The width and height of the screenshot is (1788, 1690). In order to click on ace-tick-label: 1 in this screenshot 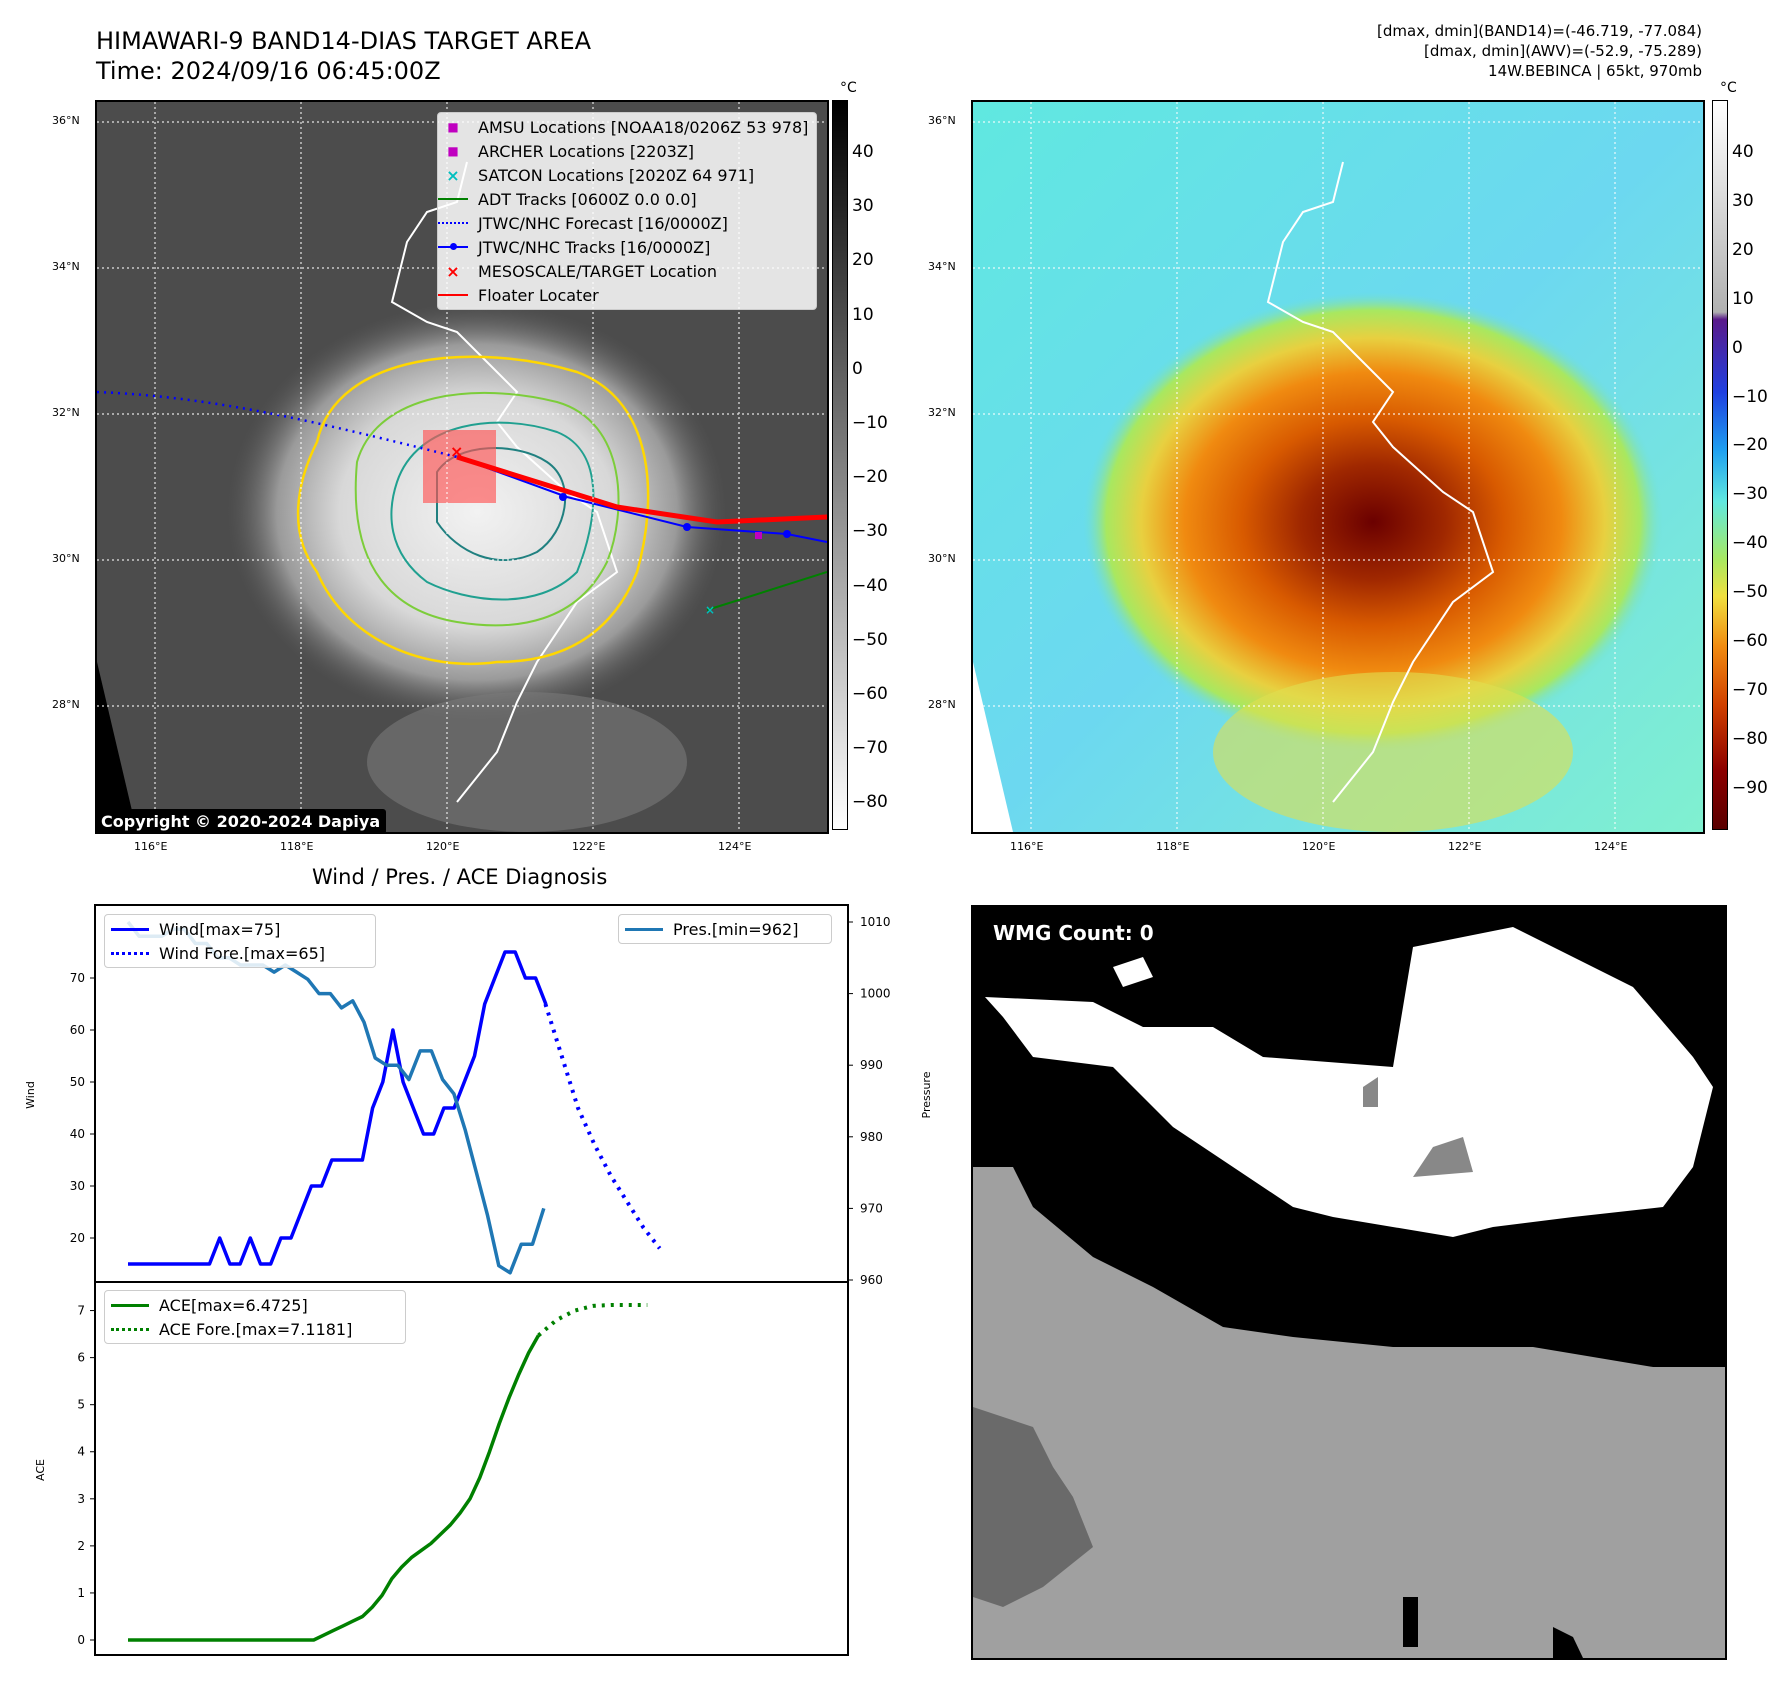, I will do `click(81, 1593)`.